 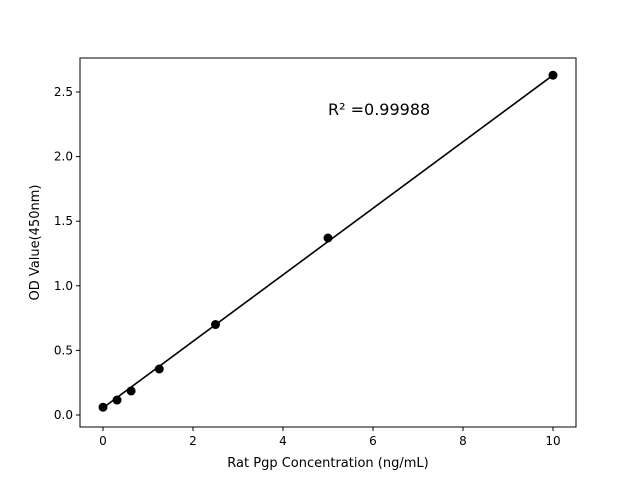 What do you see at coordinates (552, 441) in the screenshot?
I see `x-tick-label: 10` at bounding box center [552, 441].